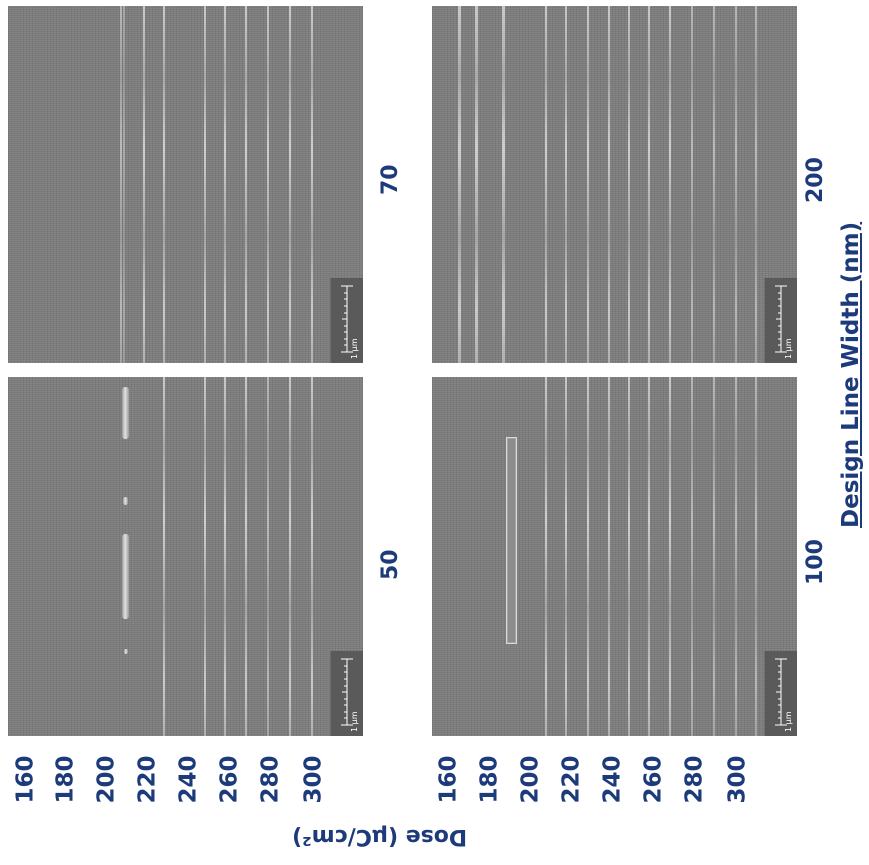 This screenshot has width=869, height=865. What do you see at coordinates (851, 374) in the screenshot?
I see `x-axis-title: Design Line Width (nm)` at bounding box center [851, 374].